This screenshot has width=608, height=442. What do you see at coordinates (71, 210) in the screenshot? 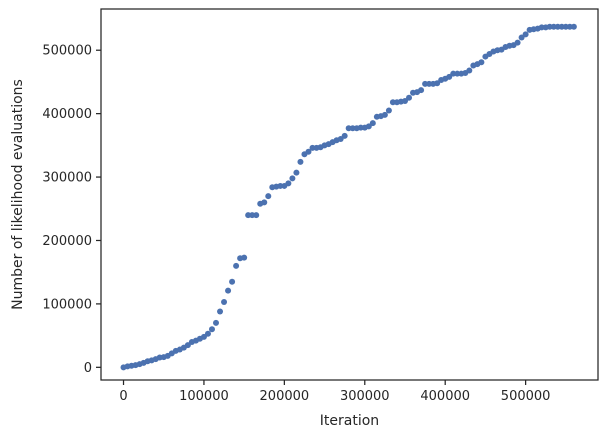
I see `y-axis-ticks: 0 100000 200000 300000 400000 500000` at bounding box center [71, 210].